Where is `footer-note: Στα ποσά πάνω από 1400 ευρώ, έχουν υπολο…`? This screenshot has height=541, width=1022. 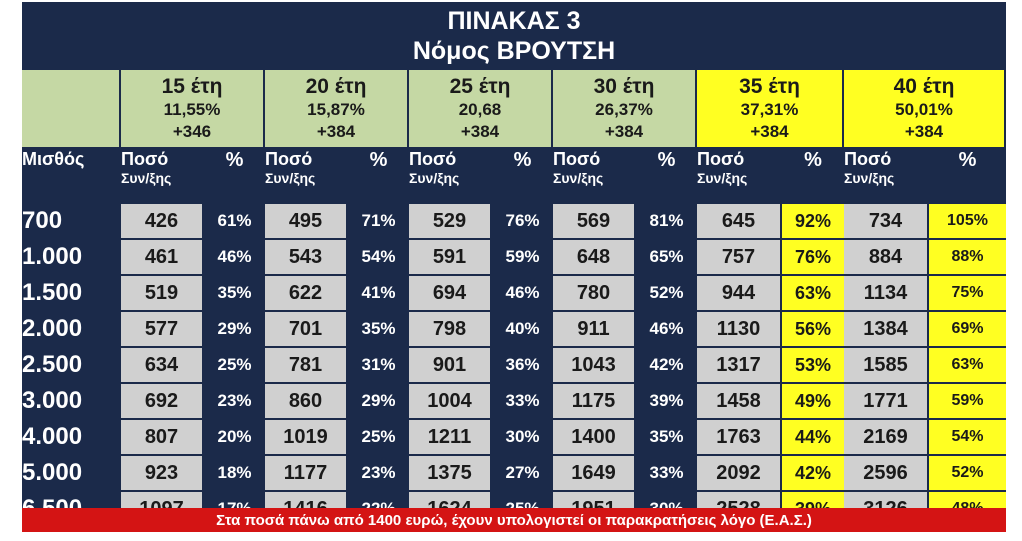
footer-note: Στα ποσά πάνω από 1400 ευρώ, έχουν υπολο… is located at coordinates (514, 520).